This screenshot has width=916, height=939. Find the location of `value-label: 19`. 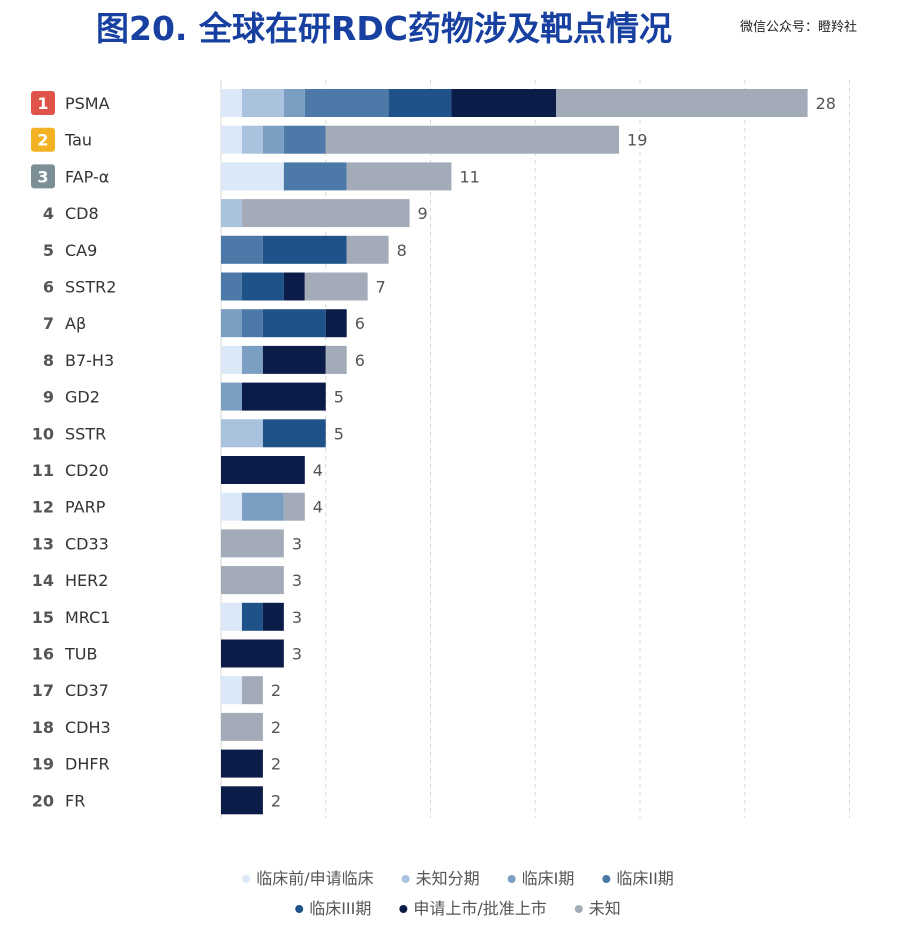

value-label: 19 is located at coordinates (637, 140).